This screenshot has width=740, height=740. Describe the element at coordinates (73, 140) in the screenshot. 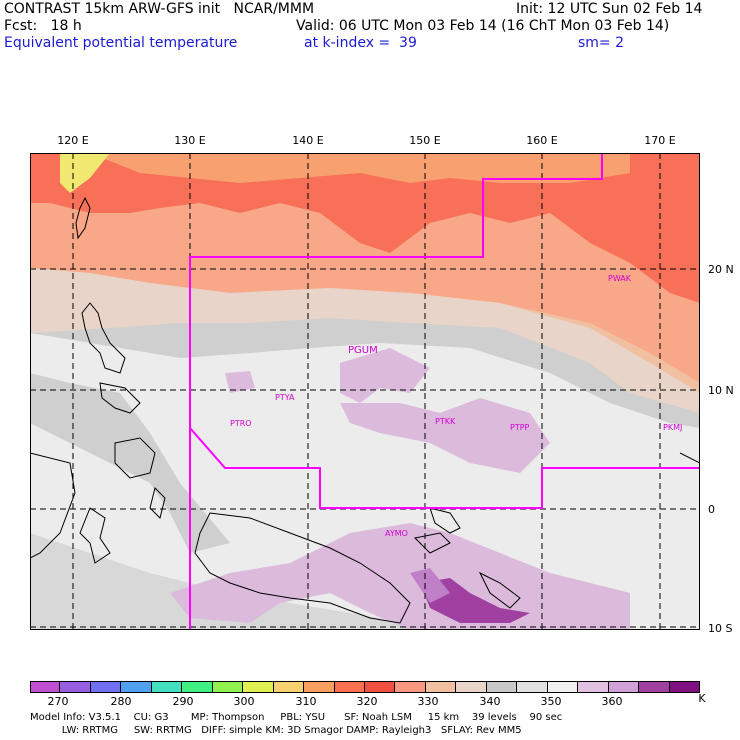

I see `lon-label-120: 120 E` at that location.